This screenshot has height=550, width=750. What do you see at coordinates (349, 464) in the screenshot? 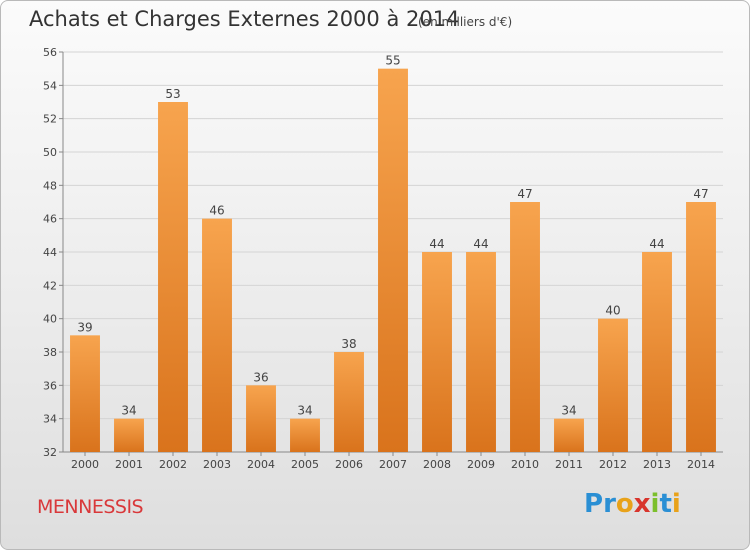
I see `x-tick-label: 2006` at bounding box center [349, 464].